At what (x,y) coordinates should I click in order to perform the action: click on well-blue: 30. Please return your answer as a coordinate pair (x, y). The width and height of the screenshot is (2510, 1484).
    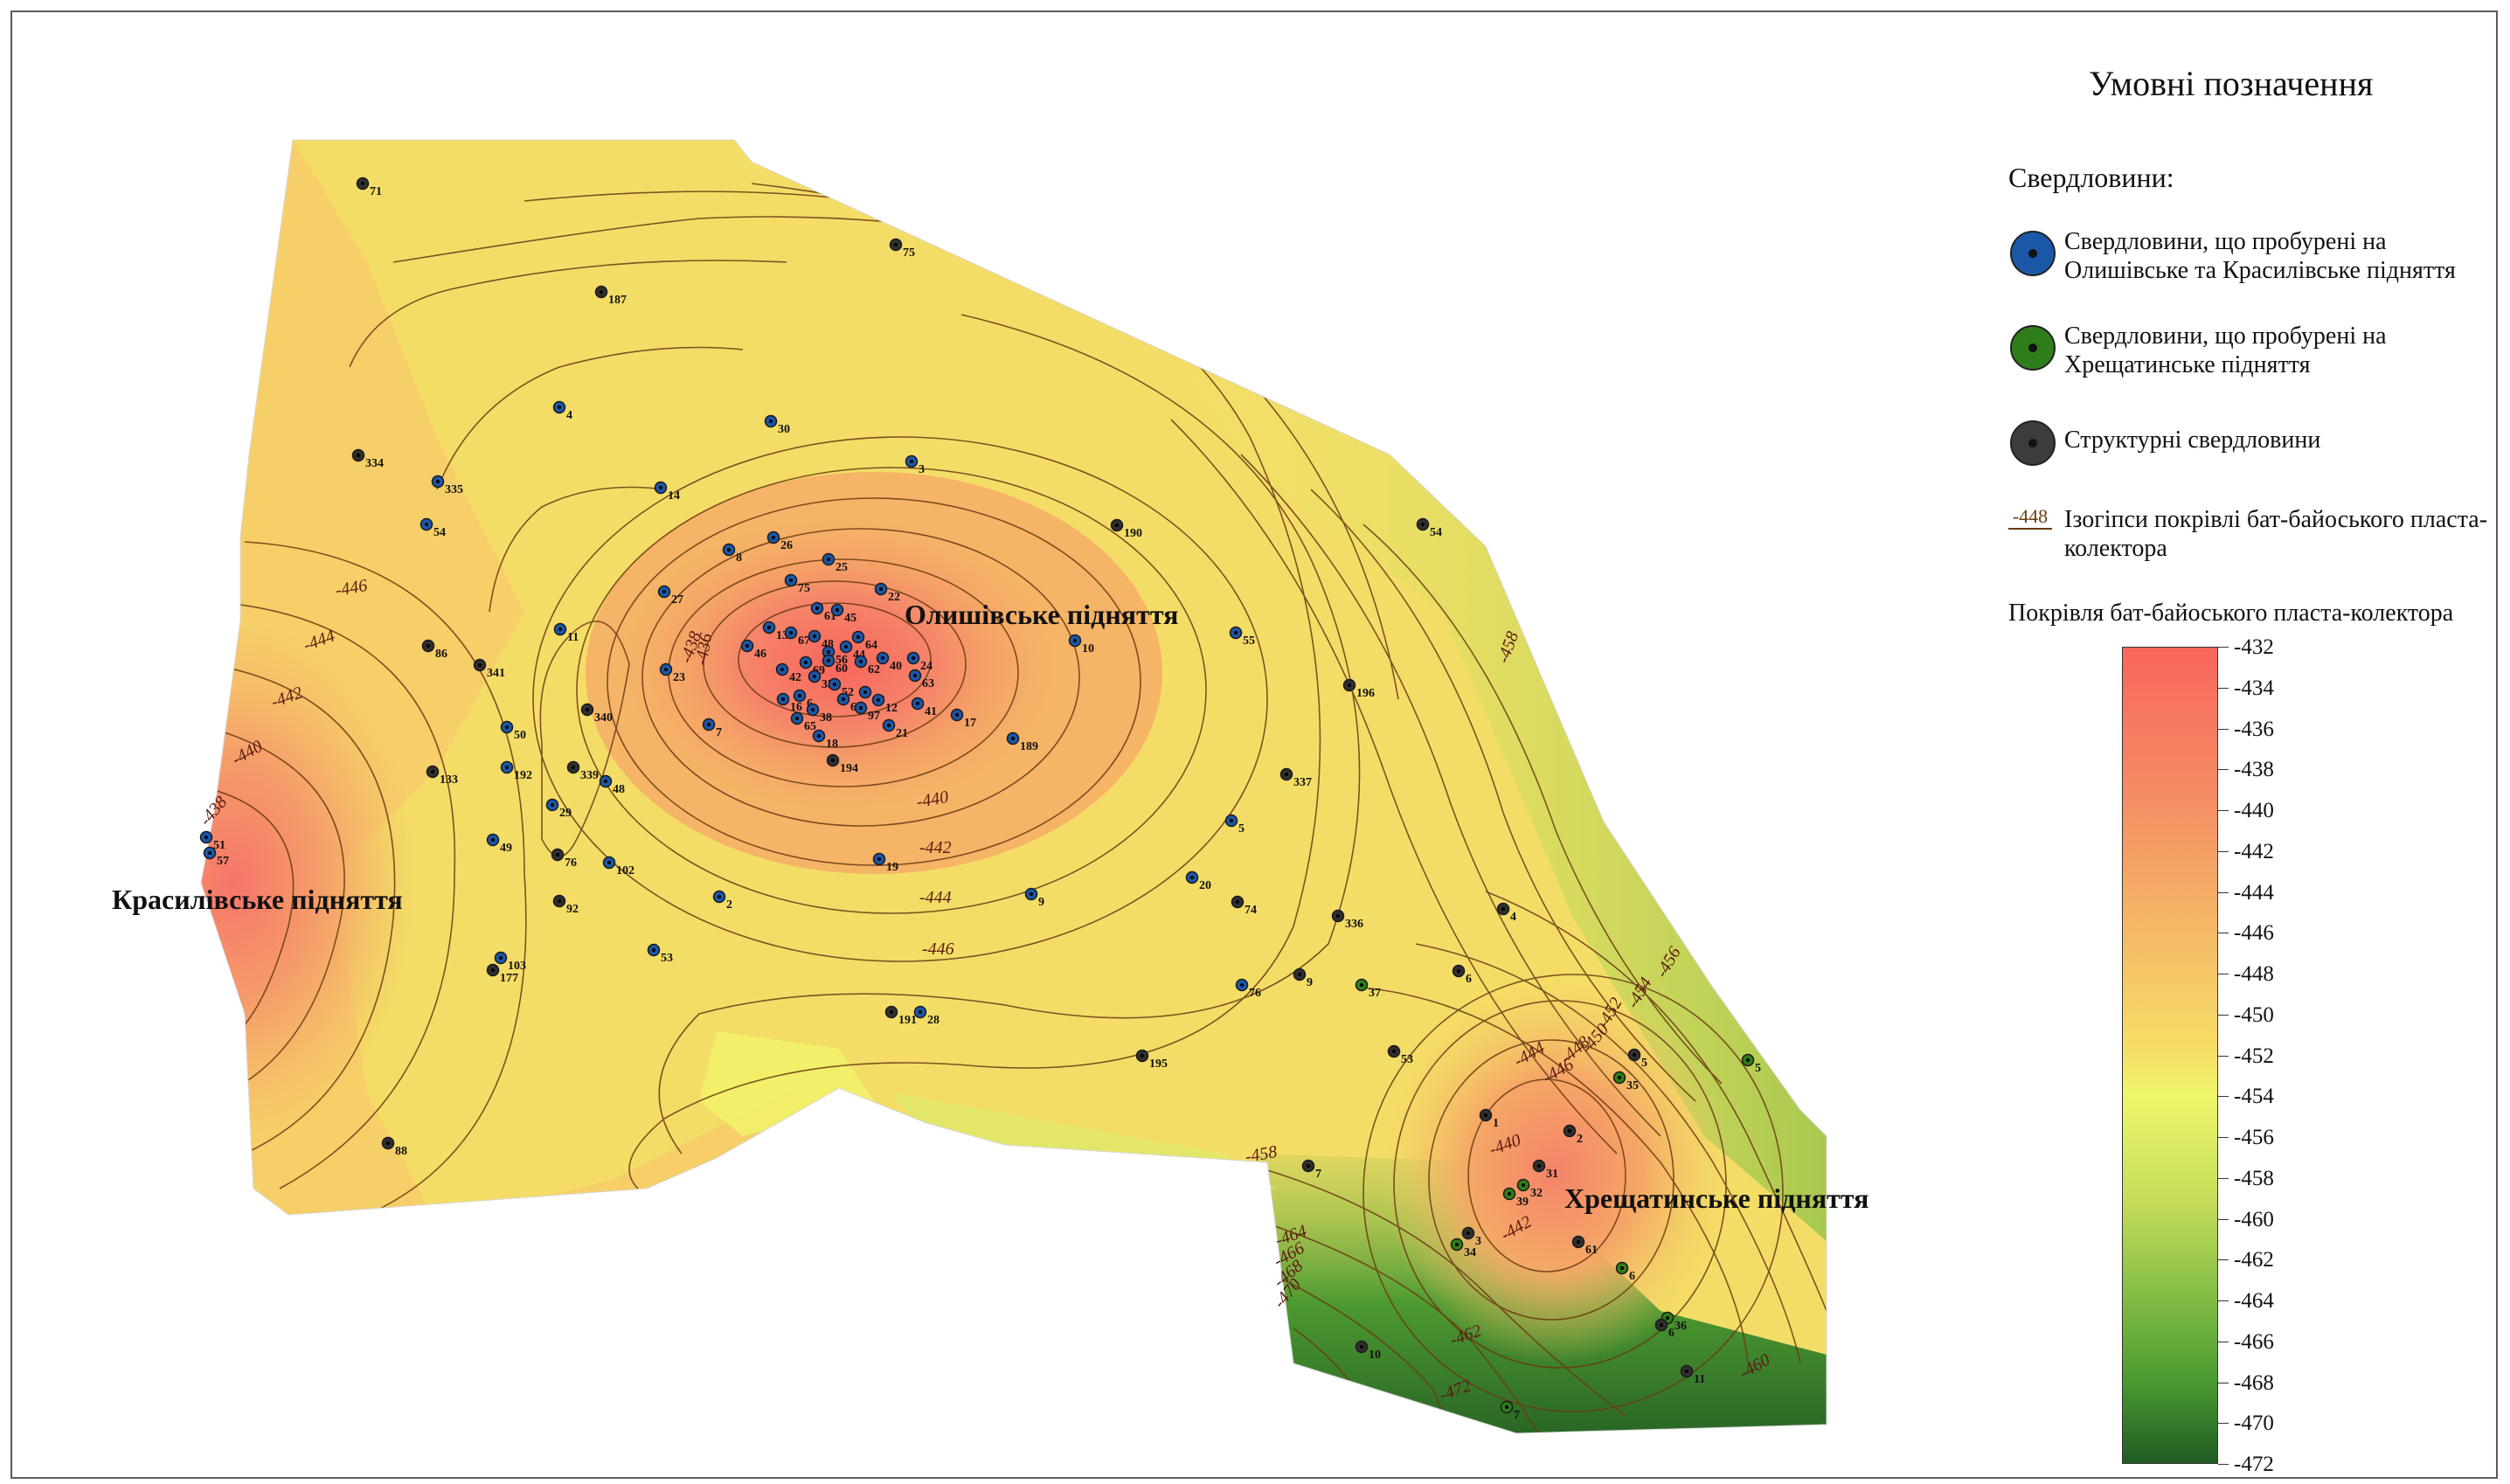
    Looking at the image, I should click on (777, 425).